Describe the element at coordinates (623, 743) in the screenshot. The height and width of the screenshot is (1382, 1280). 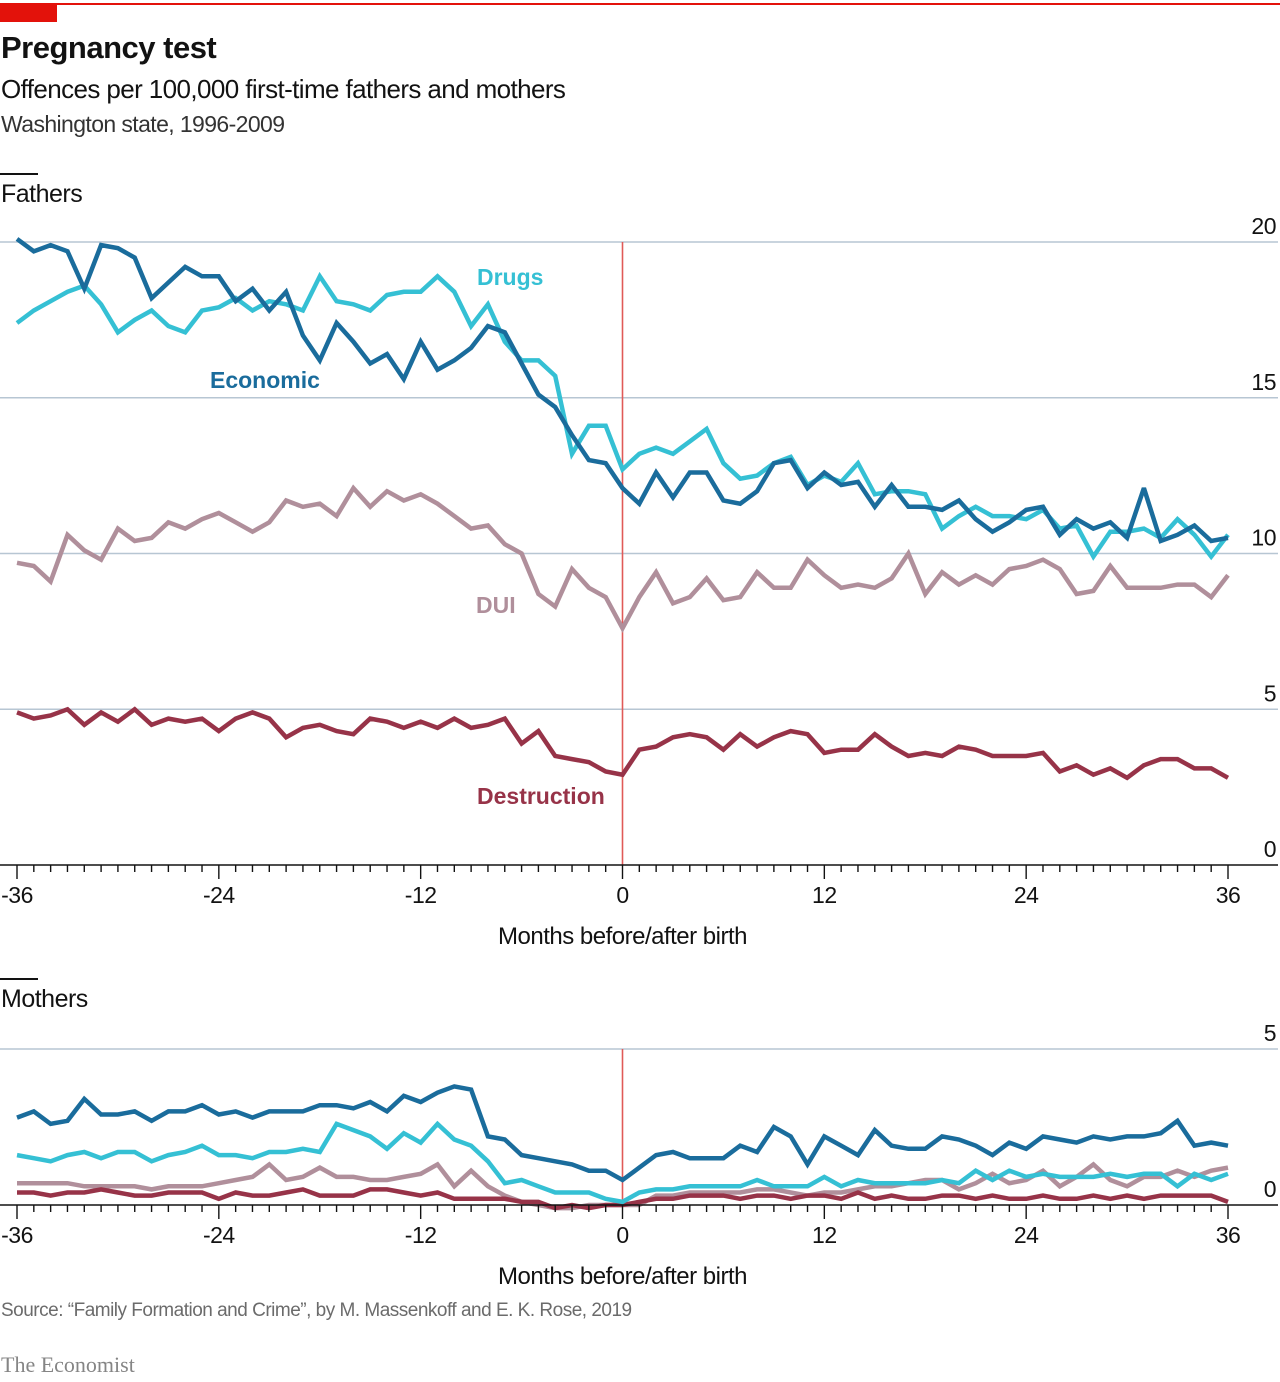
I see `fathers-series-destruction` at that location.